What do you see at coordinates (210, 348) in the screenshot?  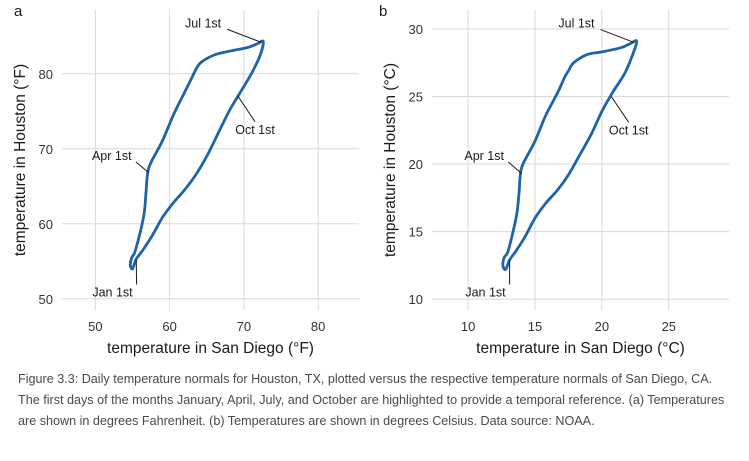 I see `x-axis-title: temperature in San Diego (°F)` at bounding box center [210, 348].